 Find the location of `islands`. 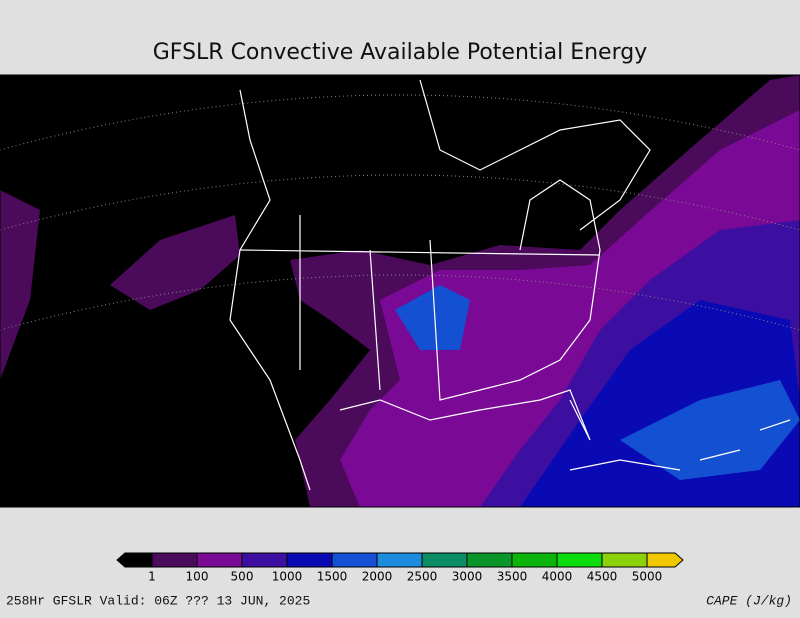

islands is located at coordinates (680, 445).